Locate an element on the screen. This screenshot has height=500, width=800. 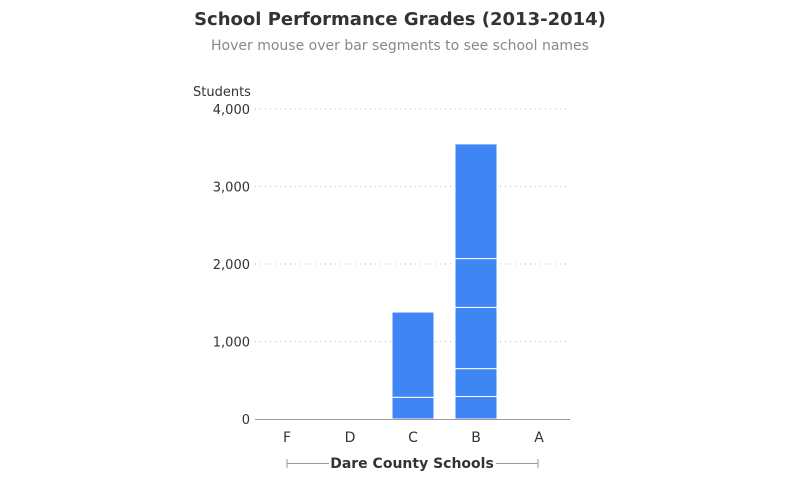
bar-group is located at coordinates (444, 281).